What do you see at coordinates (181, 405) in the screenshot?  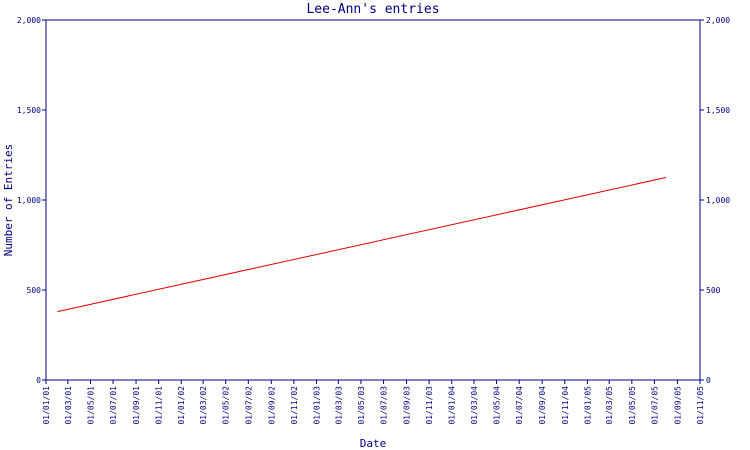 I see `x-tick-label: 01/01/02` at bounding box center [181, 405].